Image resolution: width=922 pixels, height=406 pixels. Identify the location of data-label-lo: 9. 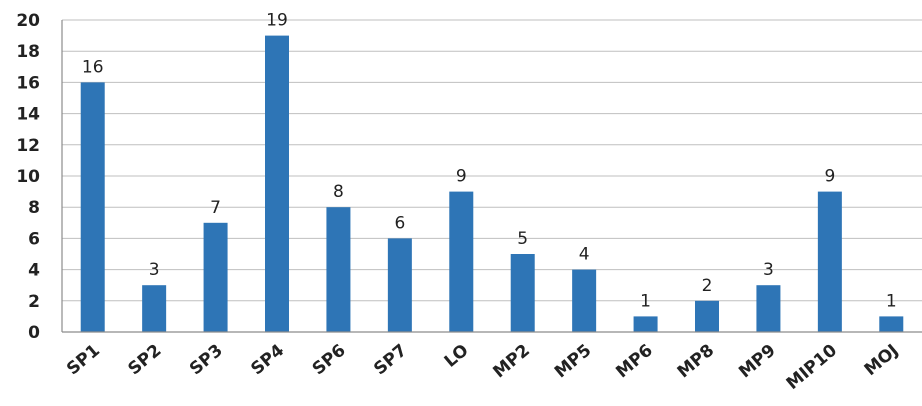
(461, 177).